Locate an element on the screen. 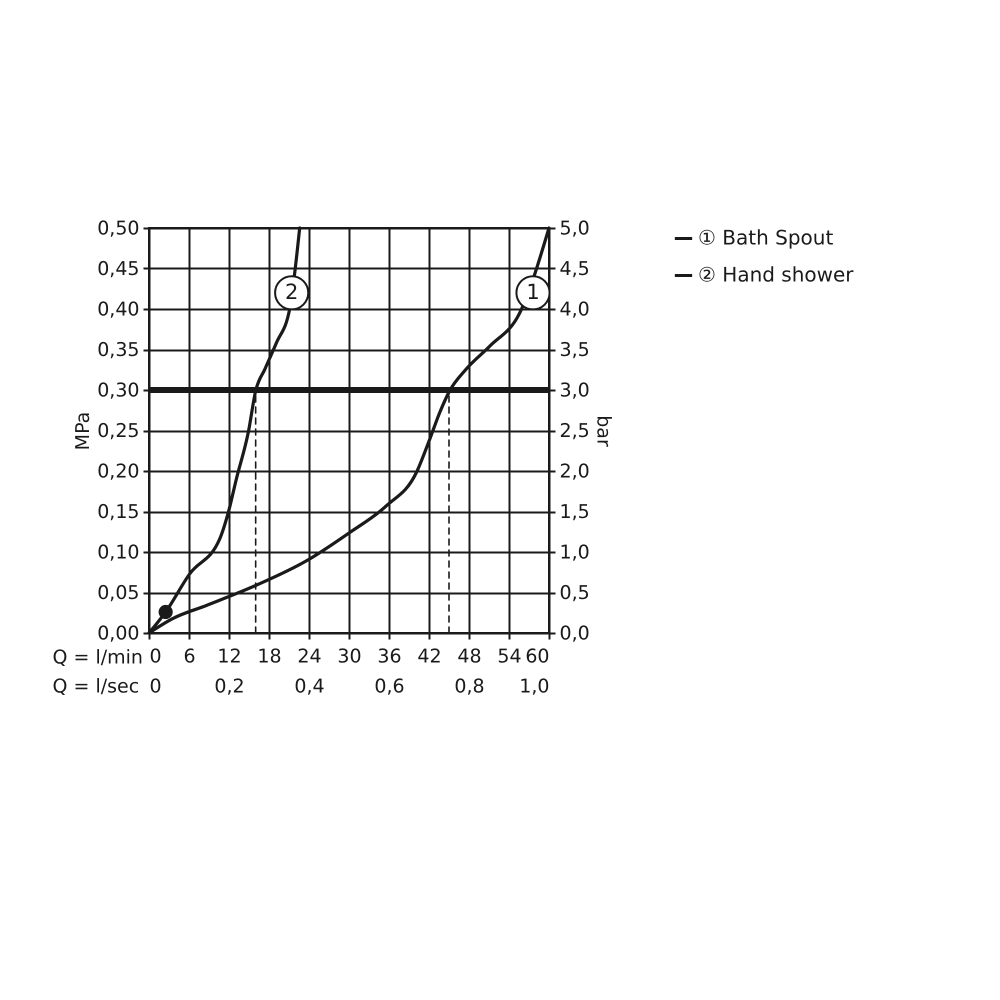 The width and height of the screenshot is (1000, 1000). x-tick-label: 30 is located at coordinates (349, 657).